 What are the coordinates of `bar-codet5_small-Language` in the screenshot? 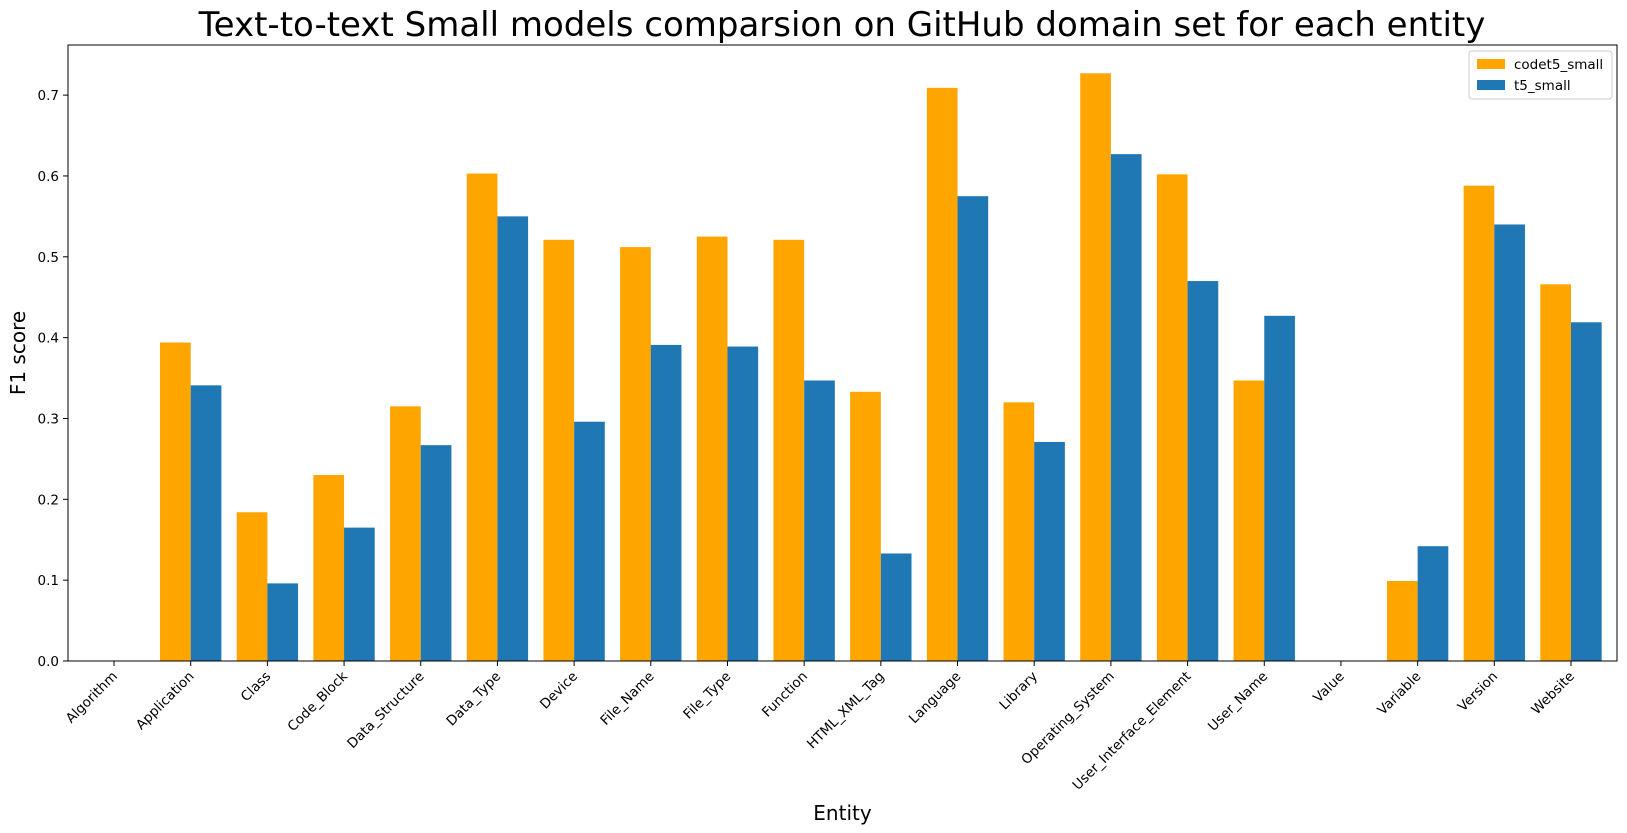 It's located at (942, 374).